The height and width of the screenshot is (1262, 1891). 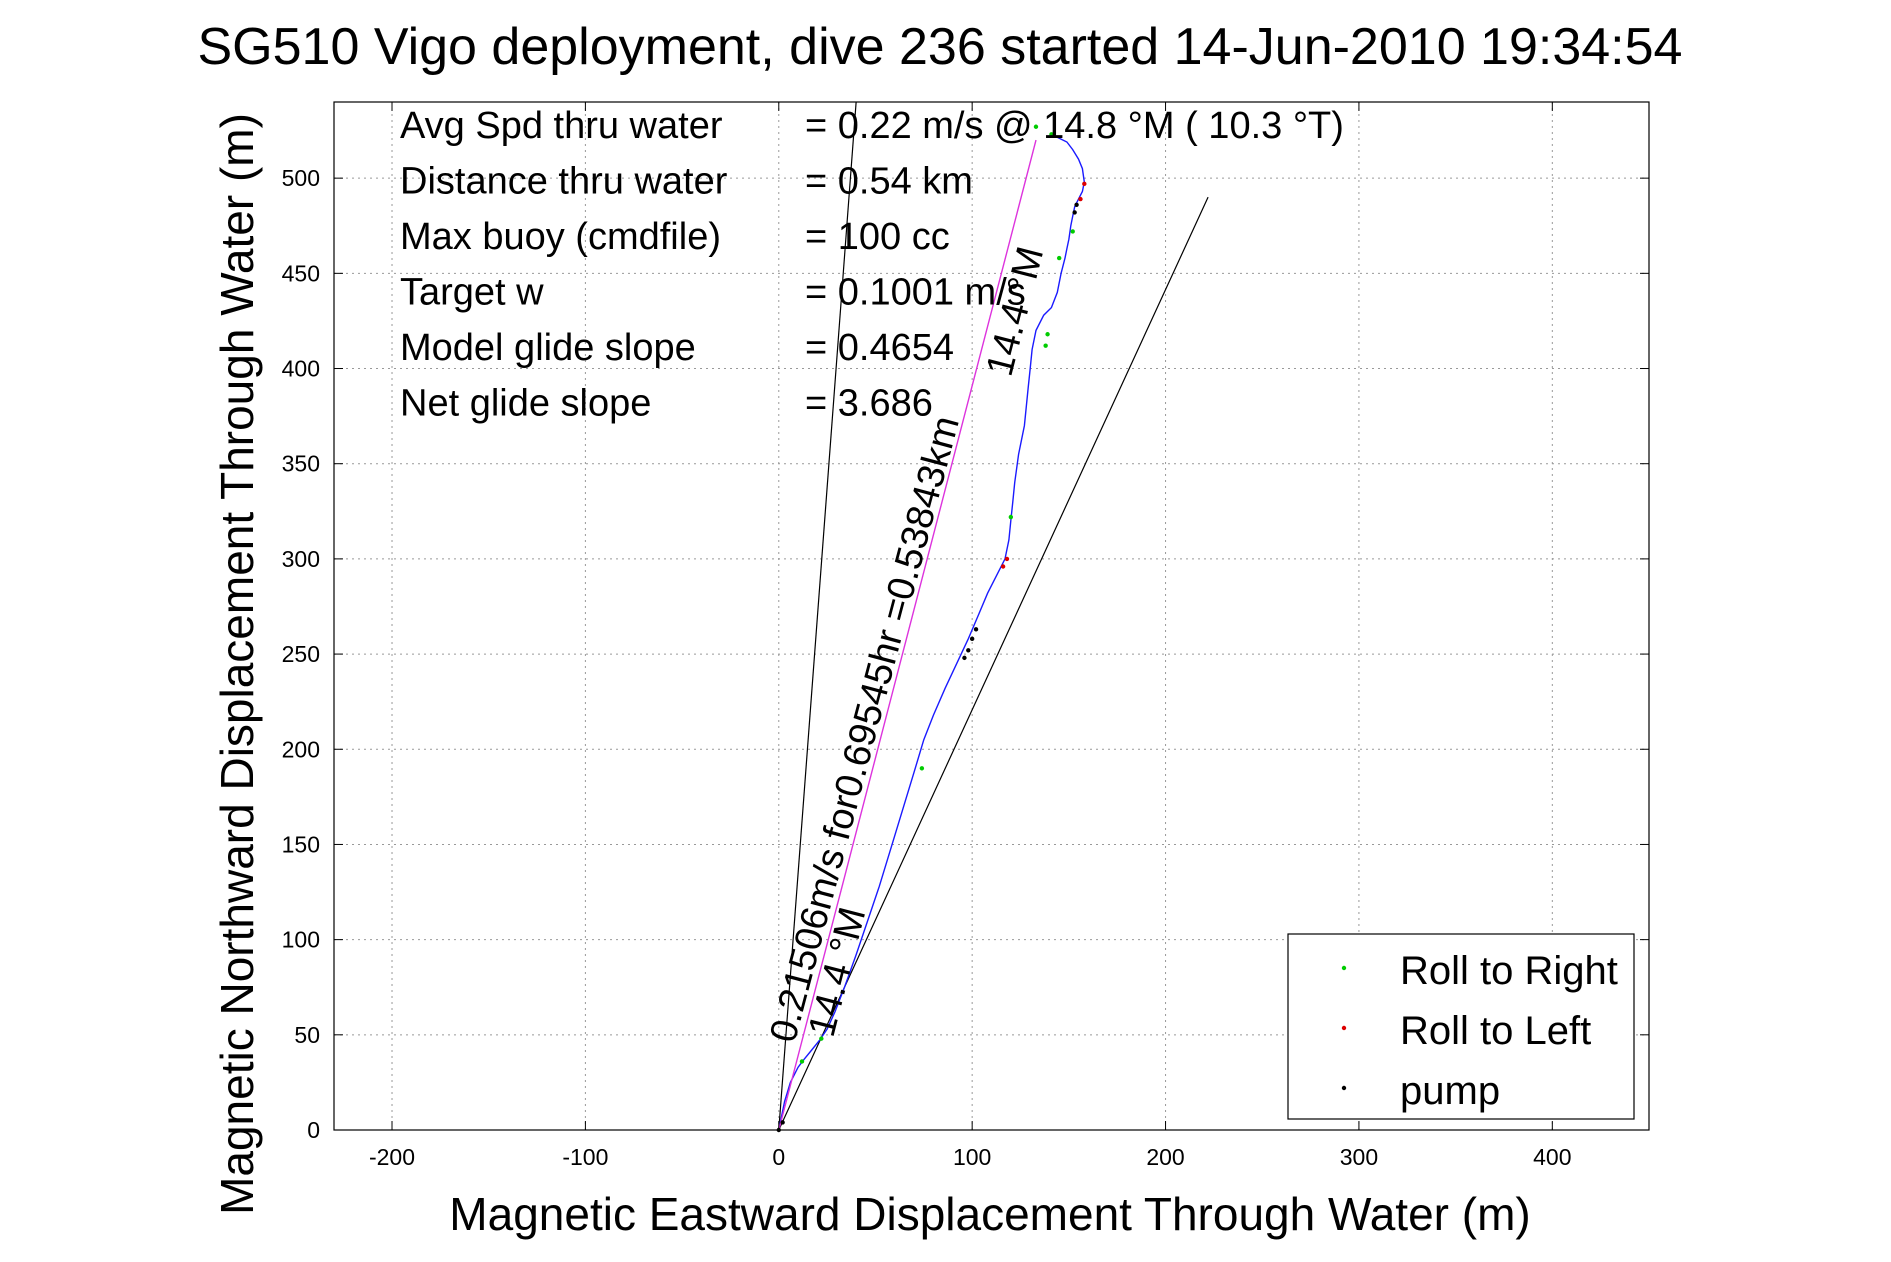 I want to click on y-tick-label: 450, so click(x=301, y=273).